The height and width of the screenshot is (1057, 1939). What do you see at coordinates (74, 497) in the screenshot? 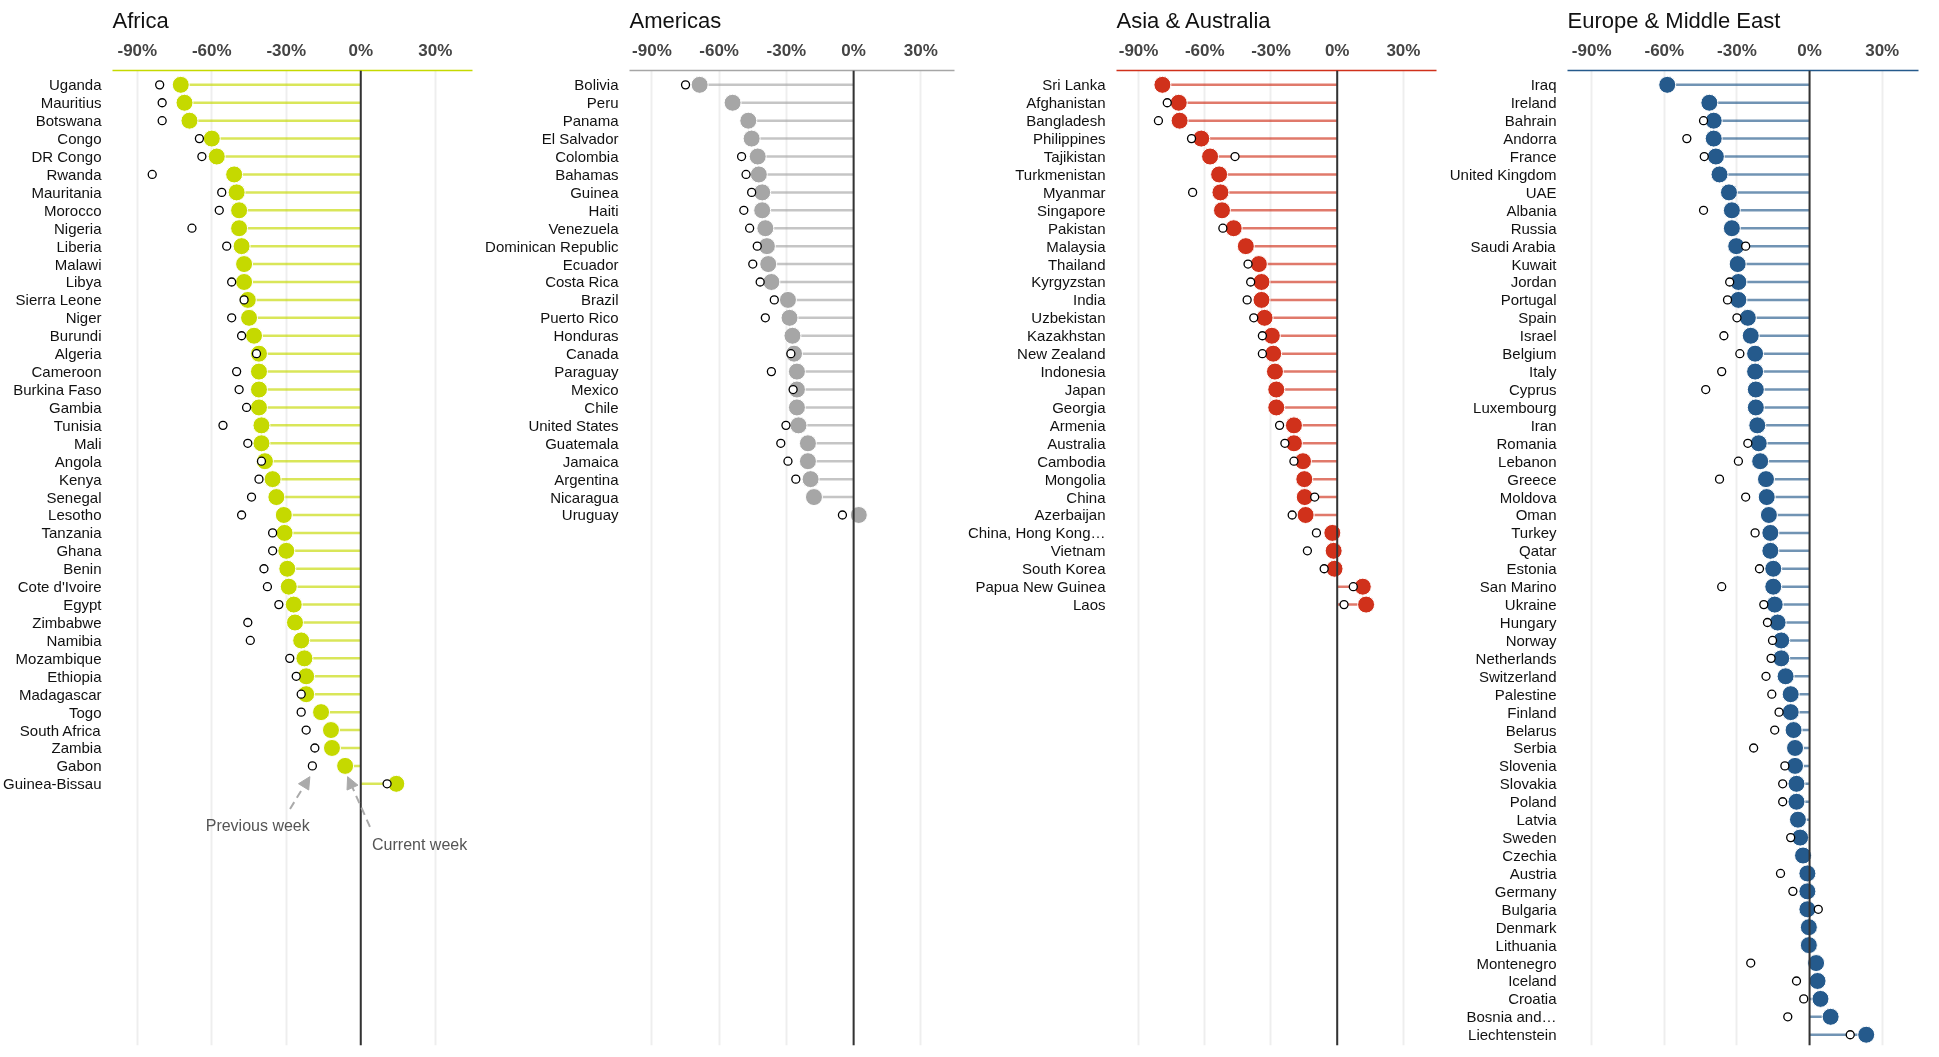
I see `y-tick-label: Senegal` at bounding box center [74, 497].